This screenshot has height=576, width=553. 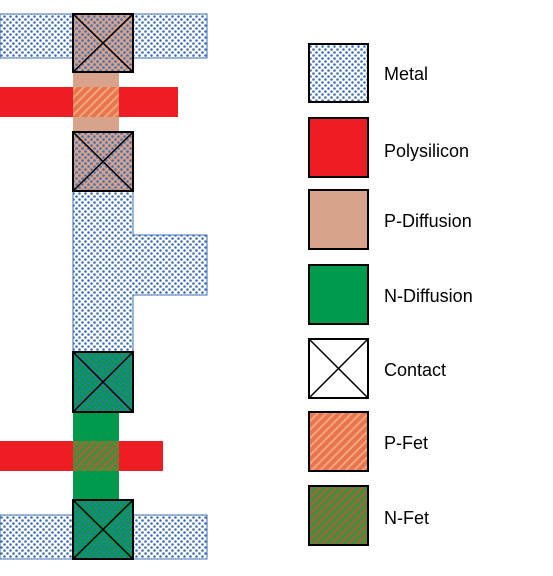 I want to click on legend-label-metal: Metal, so click(x=406, y=74).